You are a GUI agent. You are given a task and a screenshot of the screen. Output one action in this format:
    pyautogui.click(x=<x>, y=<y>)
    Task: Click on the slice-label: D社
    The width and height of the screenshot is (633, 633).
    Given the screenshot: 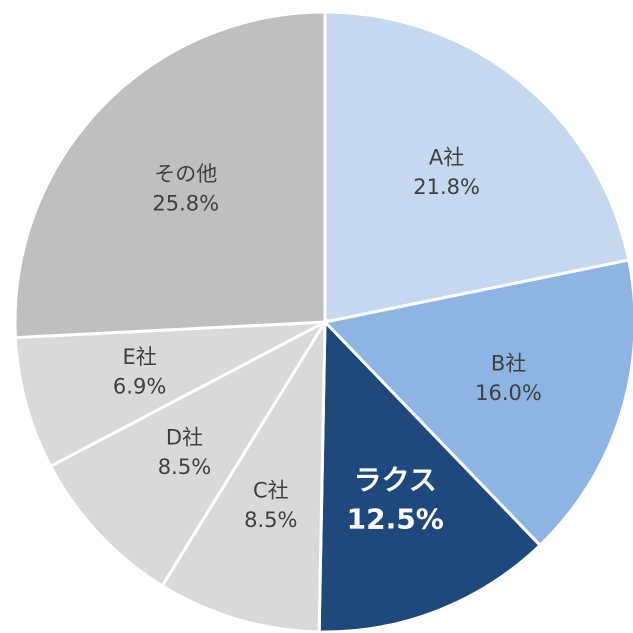 What is the action you would take?
    pyautogui.click(x=184, y=437)
    